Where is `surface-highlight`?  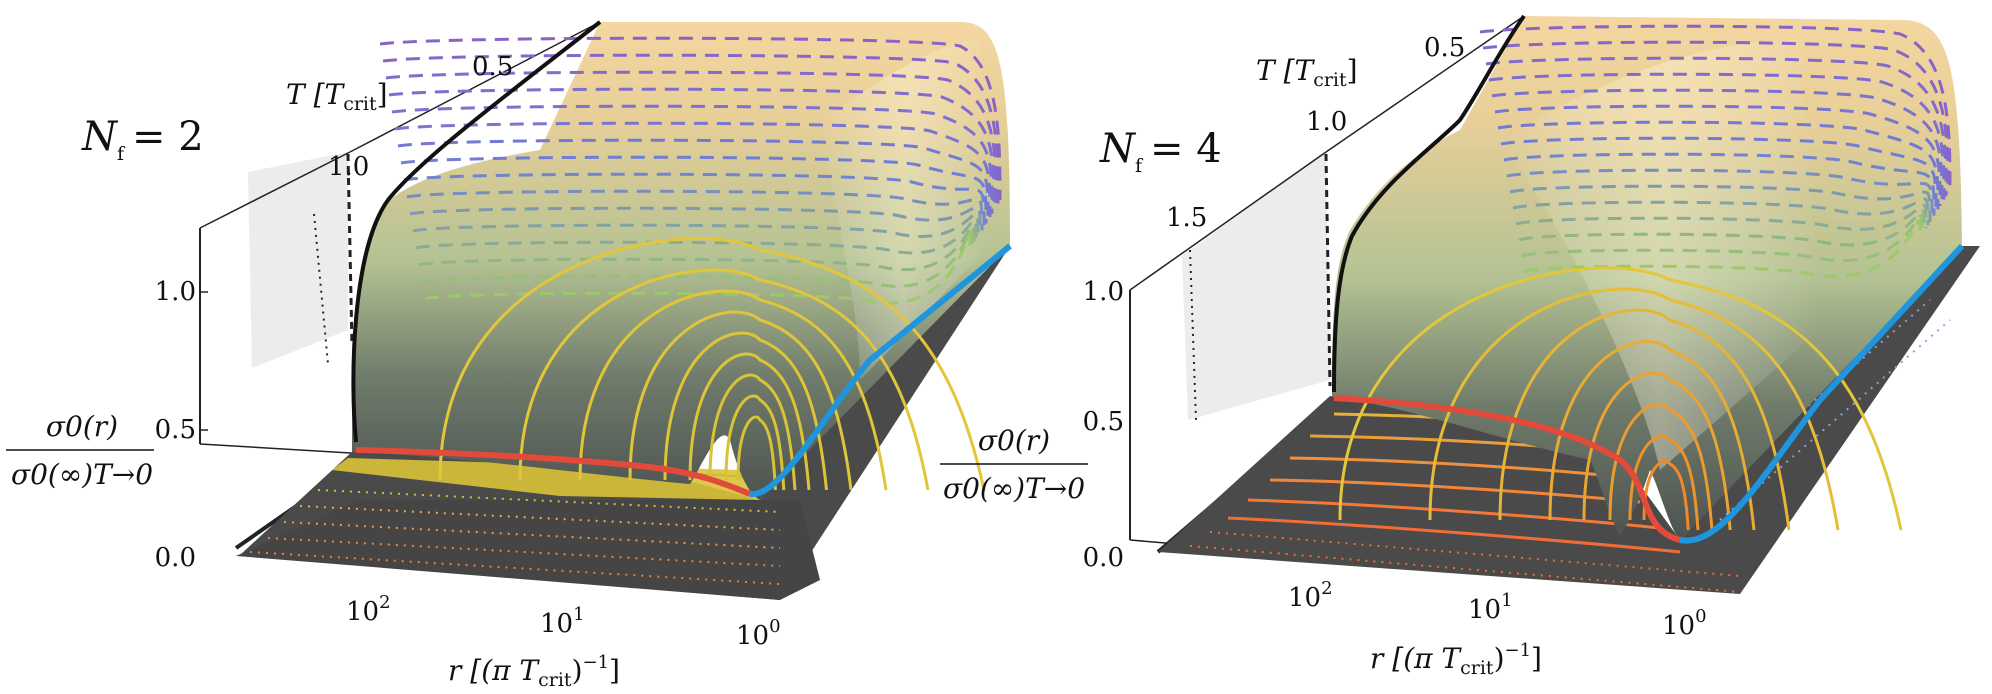 surface-highlight is located at coordinates (1660, 255).